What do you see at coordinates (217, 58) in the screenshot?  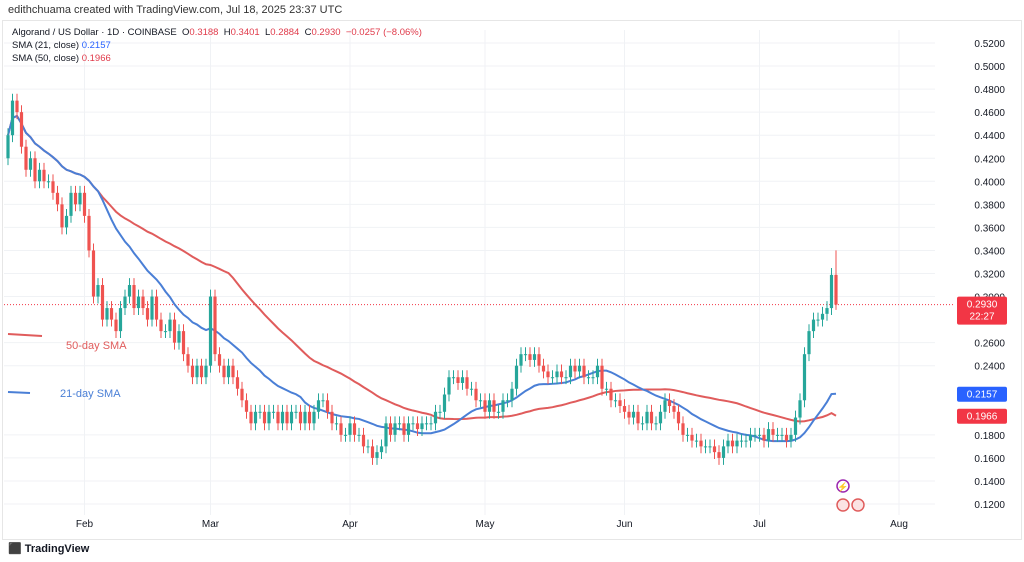 I see `sma50-row: SMA (50, close) 0.1966` at bounding box center [217, 58].